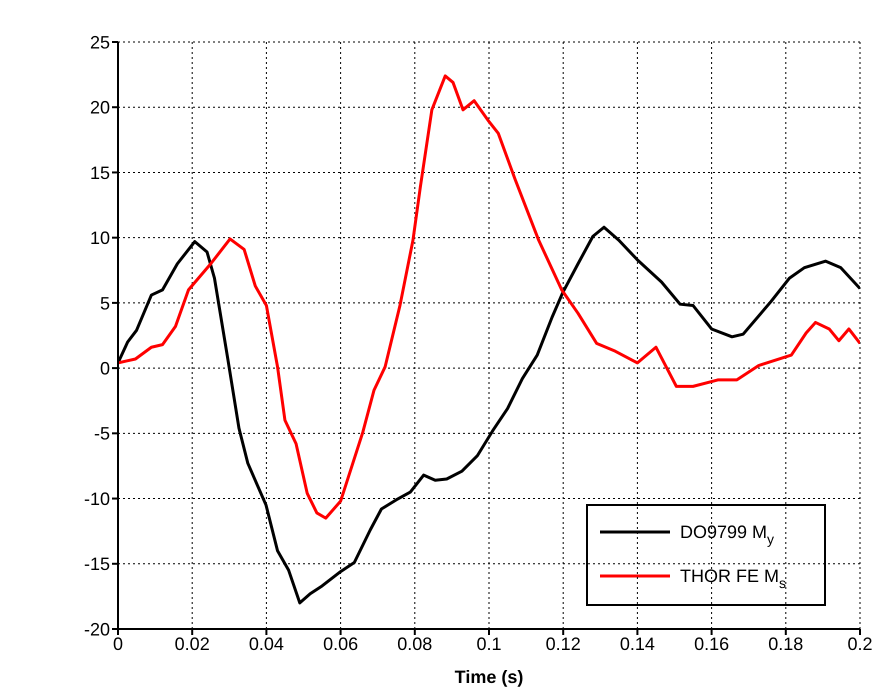 Image resolution: width=888 pixels, height=689 pixels. I want to click on y-tick-label: -5, so click(102, 434).